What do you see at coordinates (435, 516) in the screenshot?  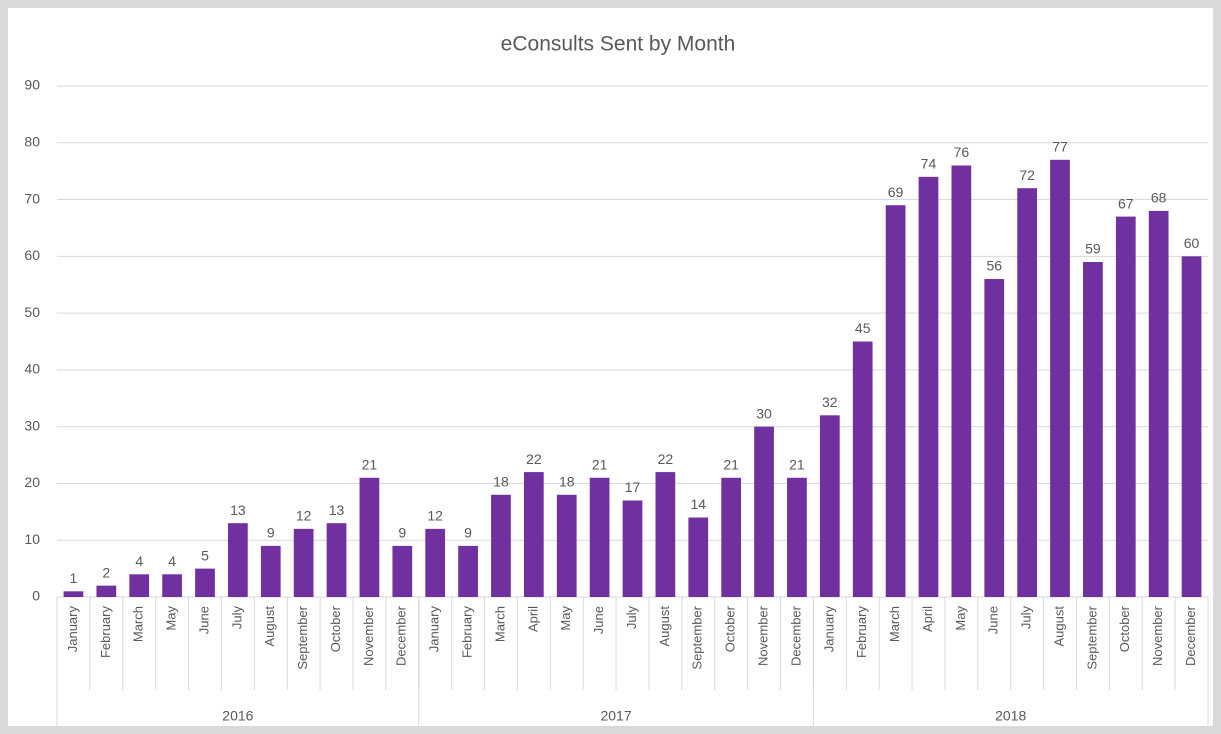 I see `data-label: 12` at bounding box center [435, 516].